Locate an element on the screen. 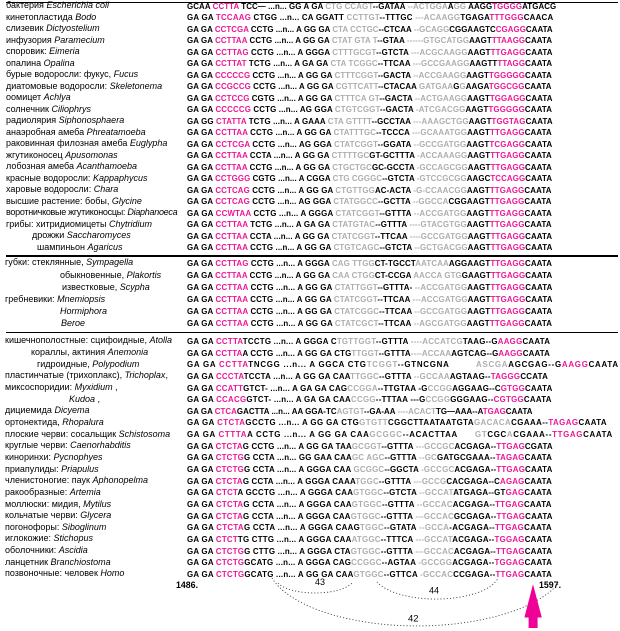 This screenshot has width=620, height=631. svg-text: 44 is located at coordinates (434, 591).